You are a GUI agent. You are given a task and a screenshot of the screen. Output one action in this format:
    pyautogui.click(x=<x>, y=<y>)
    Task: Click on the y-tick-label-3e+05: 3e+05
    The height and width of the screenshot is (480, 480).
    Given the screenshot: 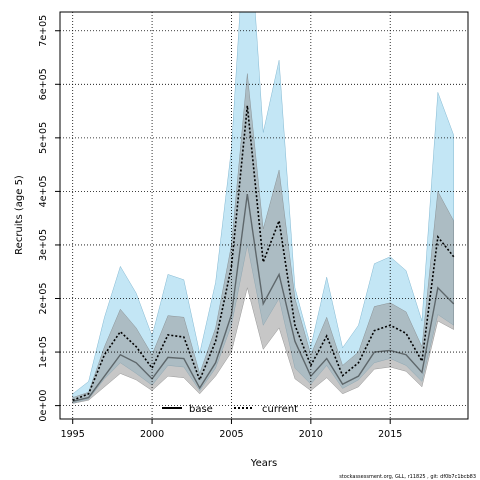 What is the action you would take?
    pyautogui.click(x=43, y=245)
    